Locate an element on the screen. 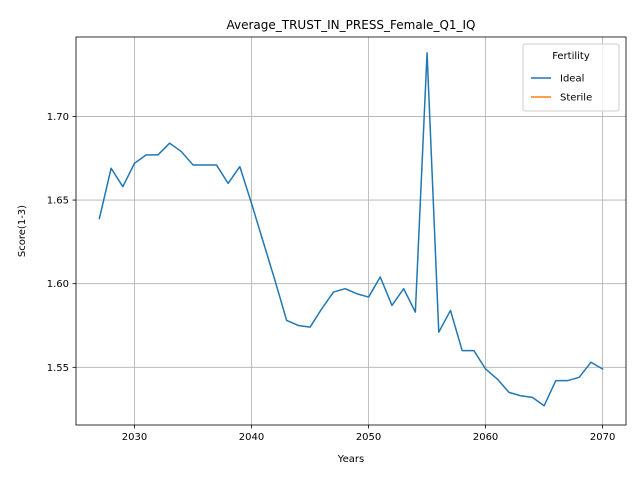  legend-label-sterile: Sterile is located at coordinates (576, 98).